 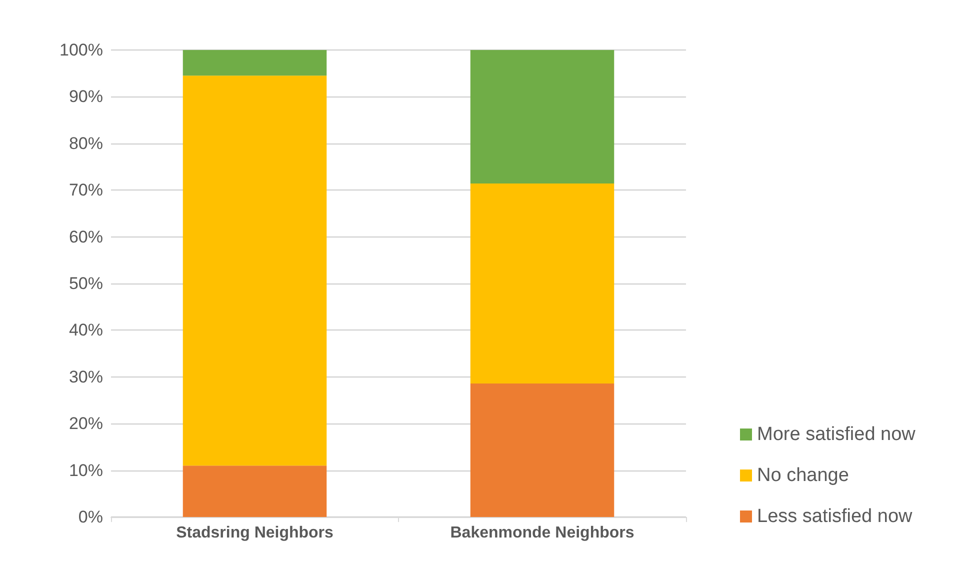 What do you see at coordinates (255, 533) in the screenshot?
I see `x-tick-label: Stadsring Neighbors` at bounding box center [255, 533].